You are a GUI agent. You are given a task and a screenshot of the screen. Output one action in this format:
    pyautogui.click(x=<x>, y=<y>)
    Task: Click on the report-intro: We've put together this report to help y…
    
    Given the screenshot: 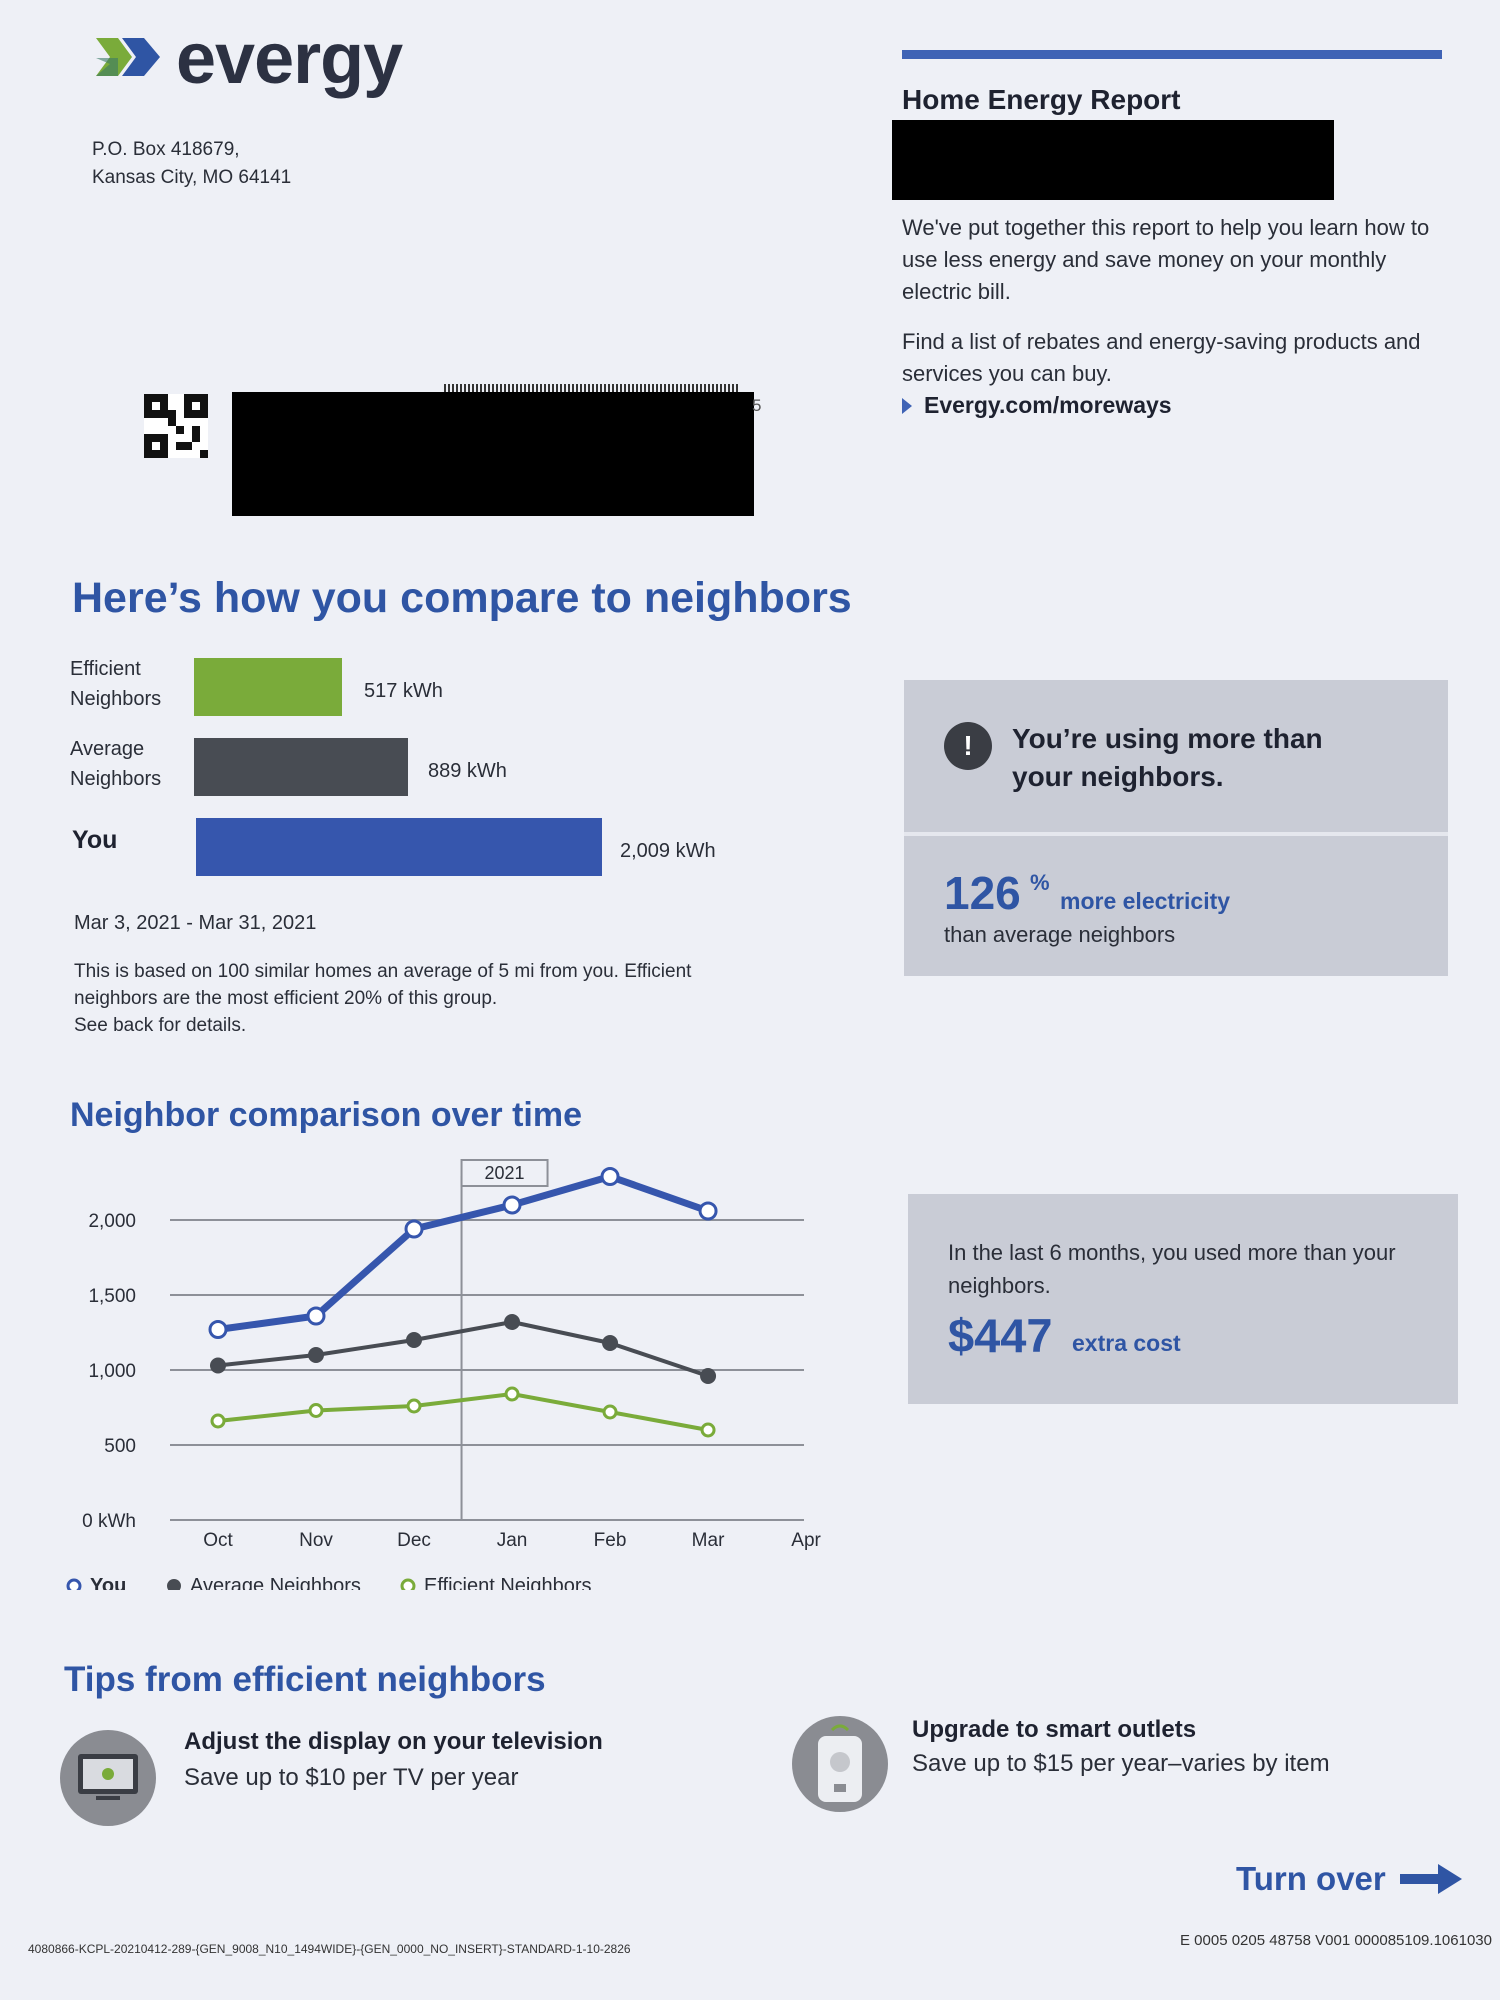 What is the action you would take?
    pyautogui.click(x=1166, y=259)
    